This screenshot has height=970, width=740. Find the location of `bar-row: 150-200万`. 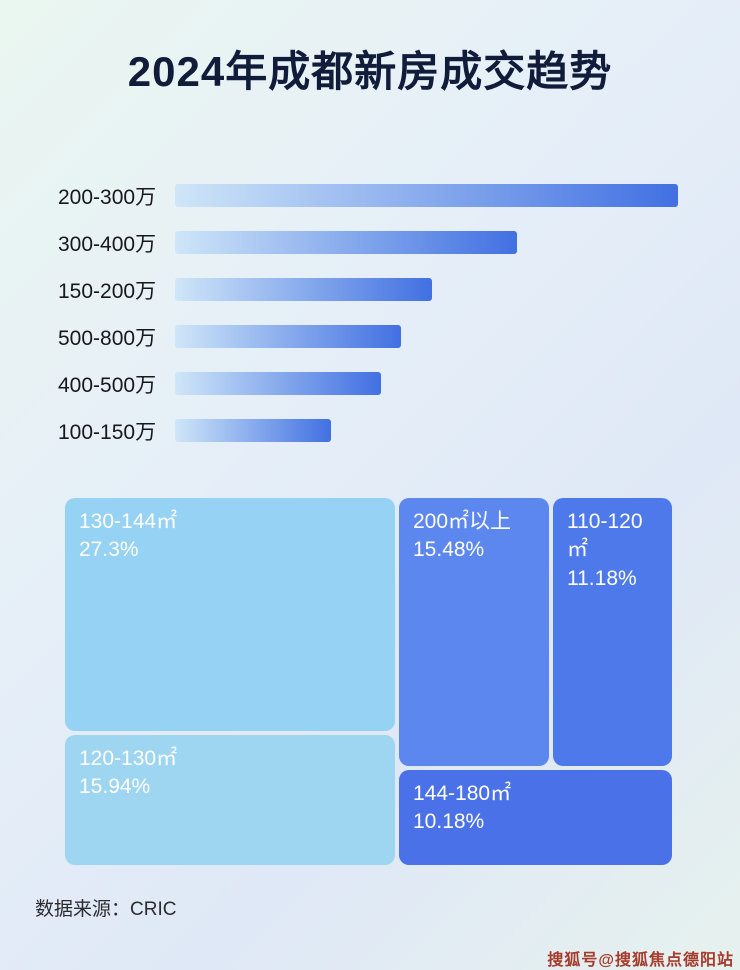

bar-row: 150-200万 is located at coordinates (368, 289).